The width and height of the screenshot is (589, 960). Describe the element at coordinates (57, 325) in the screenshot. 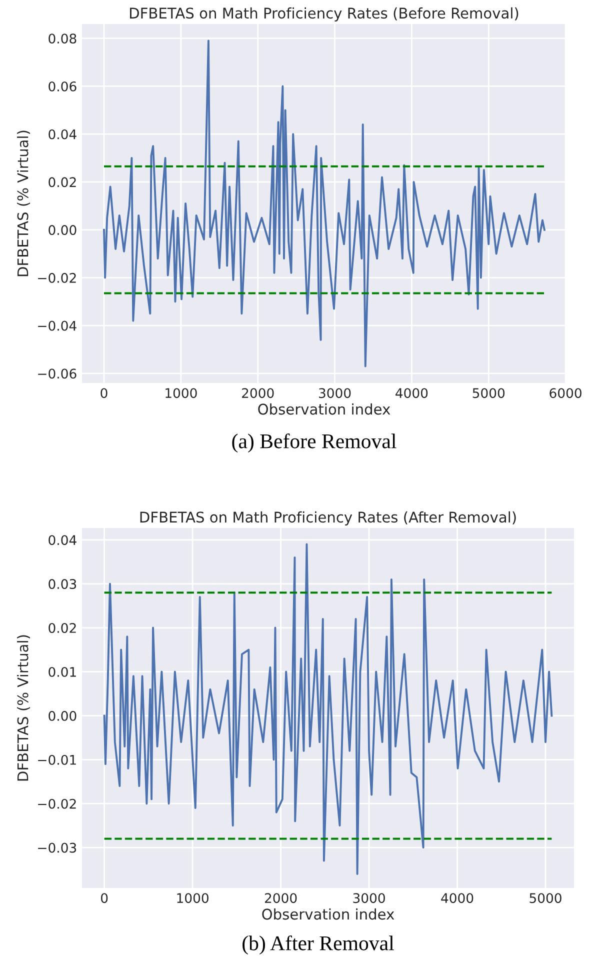

I see `y-tick-label: −0.04` at that location.